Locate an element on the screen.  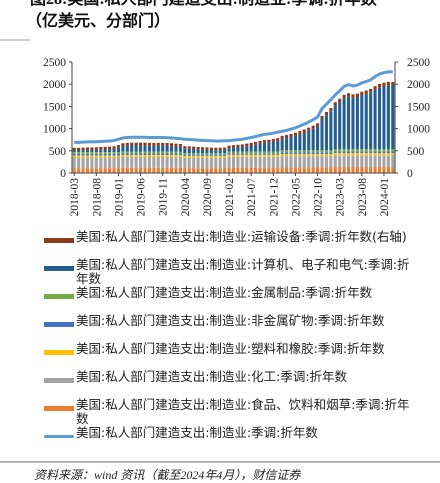
legend-entry: 美国:私人部门建造支出:制造业:金属制品:季调:折年数 is located at coordinates (230, 300).